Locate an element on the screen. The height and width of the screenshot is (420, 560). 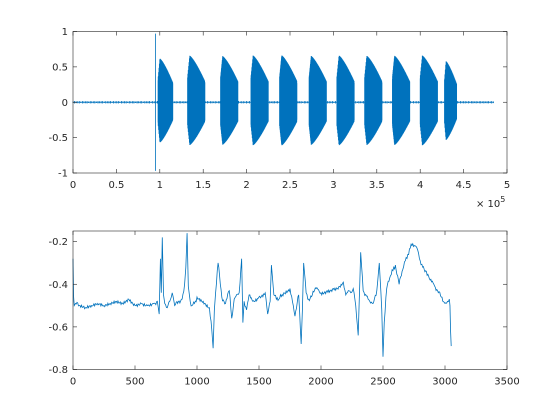
bottom-xtick-label: 2000 is located at coordinates (320, 382).